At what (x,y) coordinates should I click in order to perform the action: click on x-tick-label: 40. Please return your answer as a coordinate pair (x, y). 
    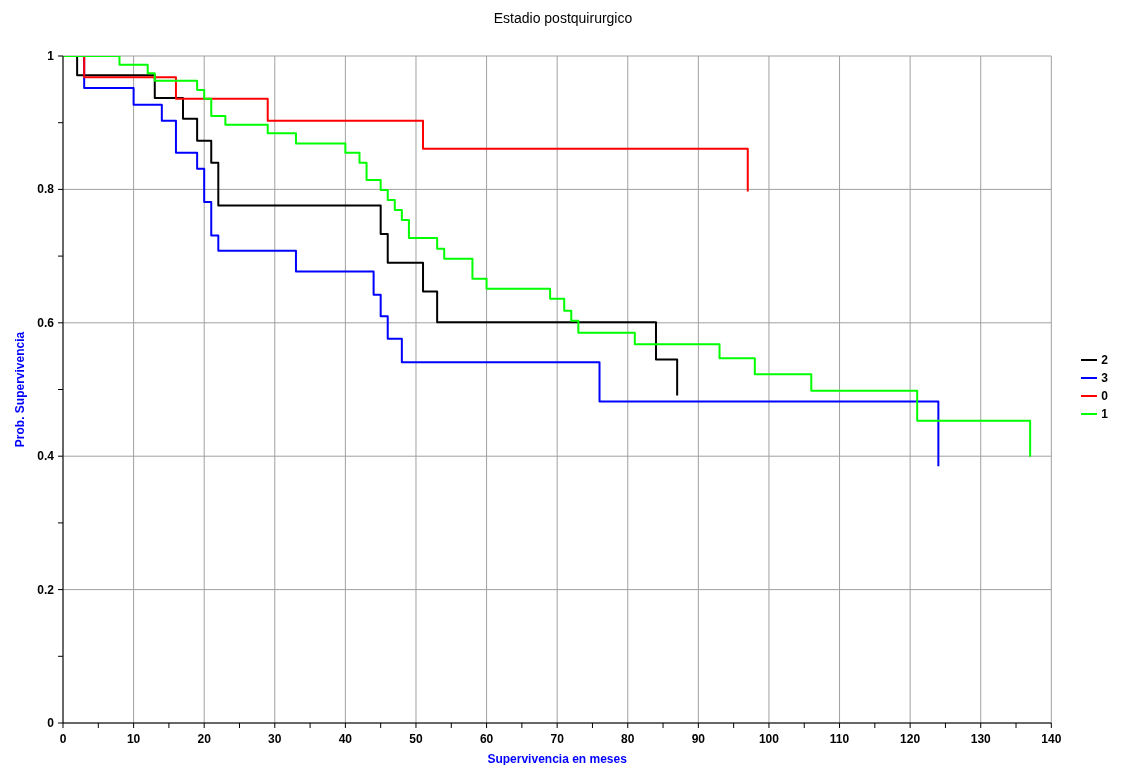
    Looking at the image, I should click on (345, 738).